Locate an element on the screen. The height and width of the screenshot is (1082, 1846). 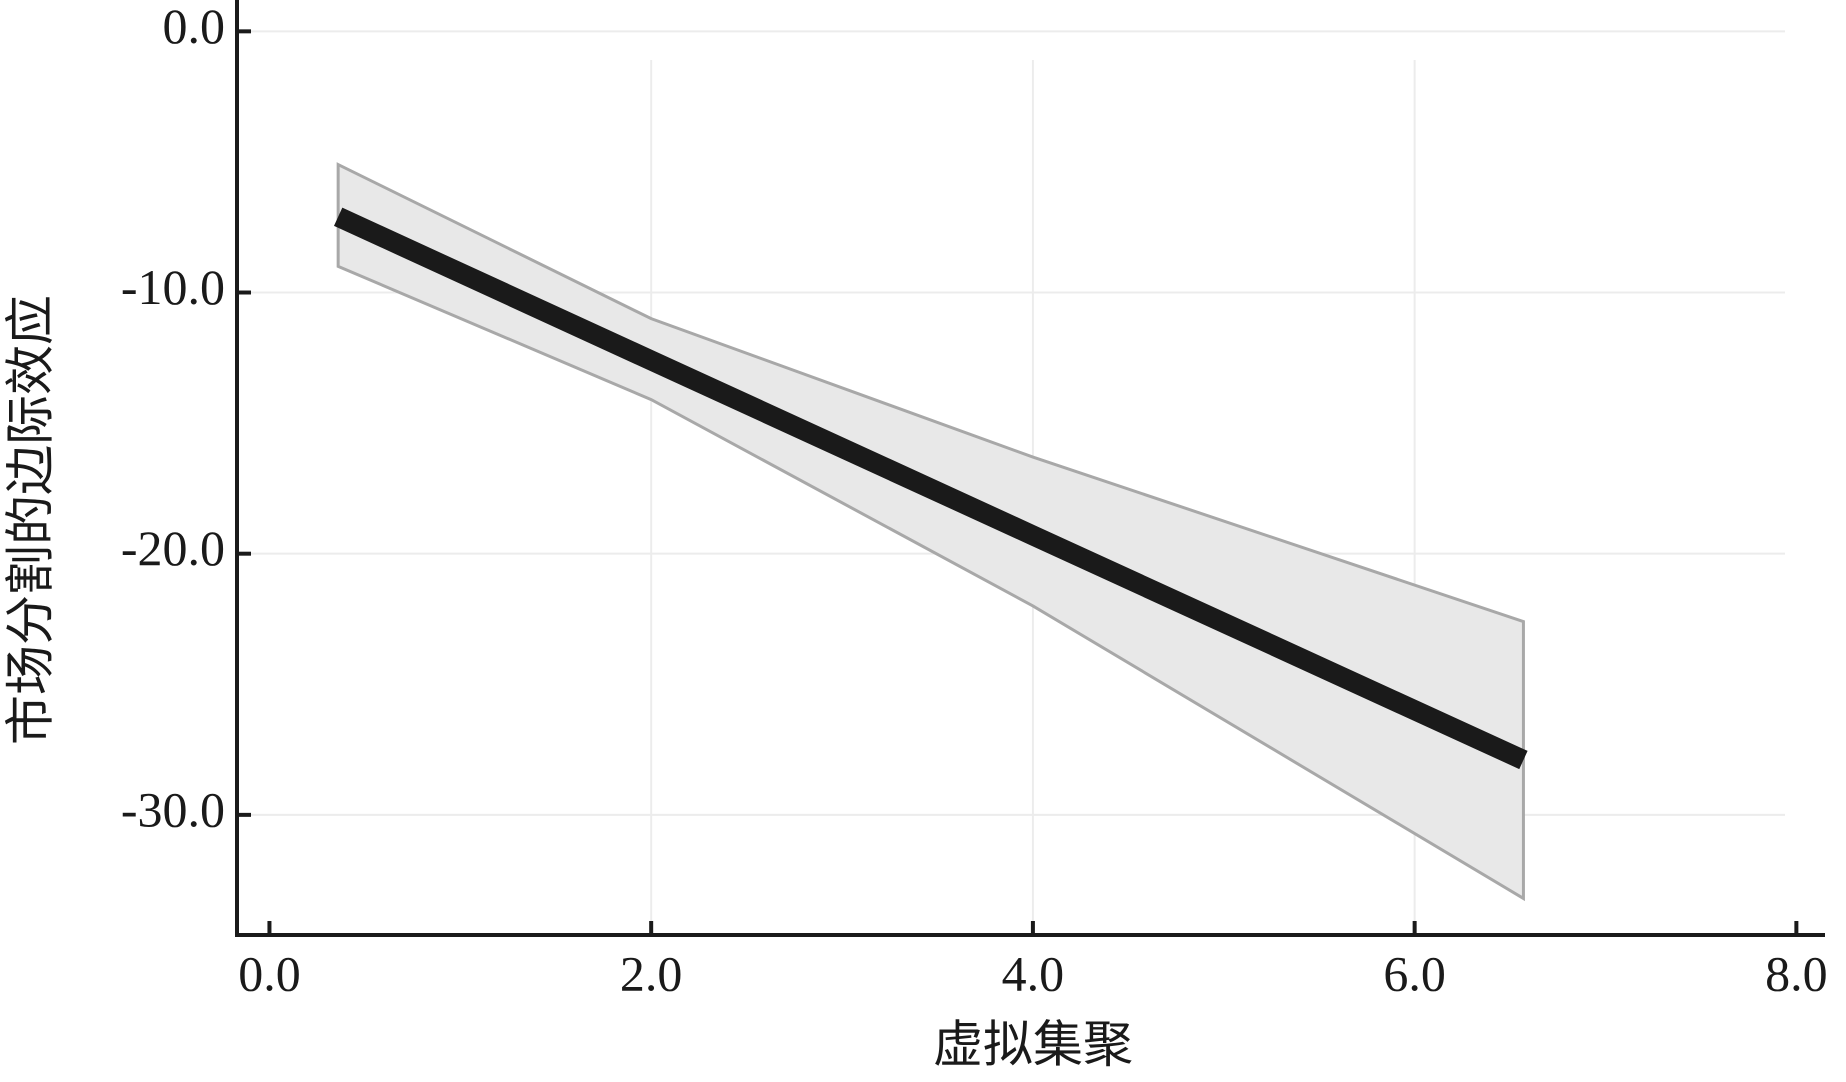
x-tick-label: 8.0 is located at coordinates (1796, 973).